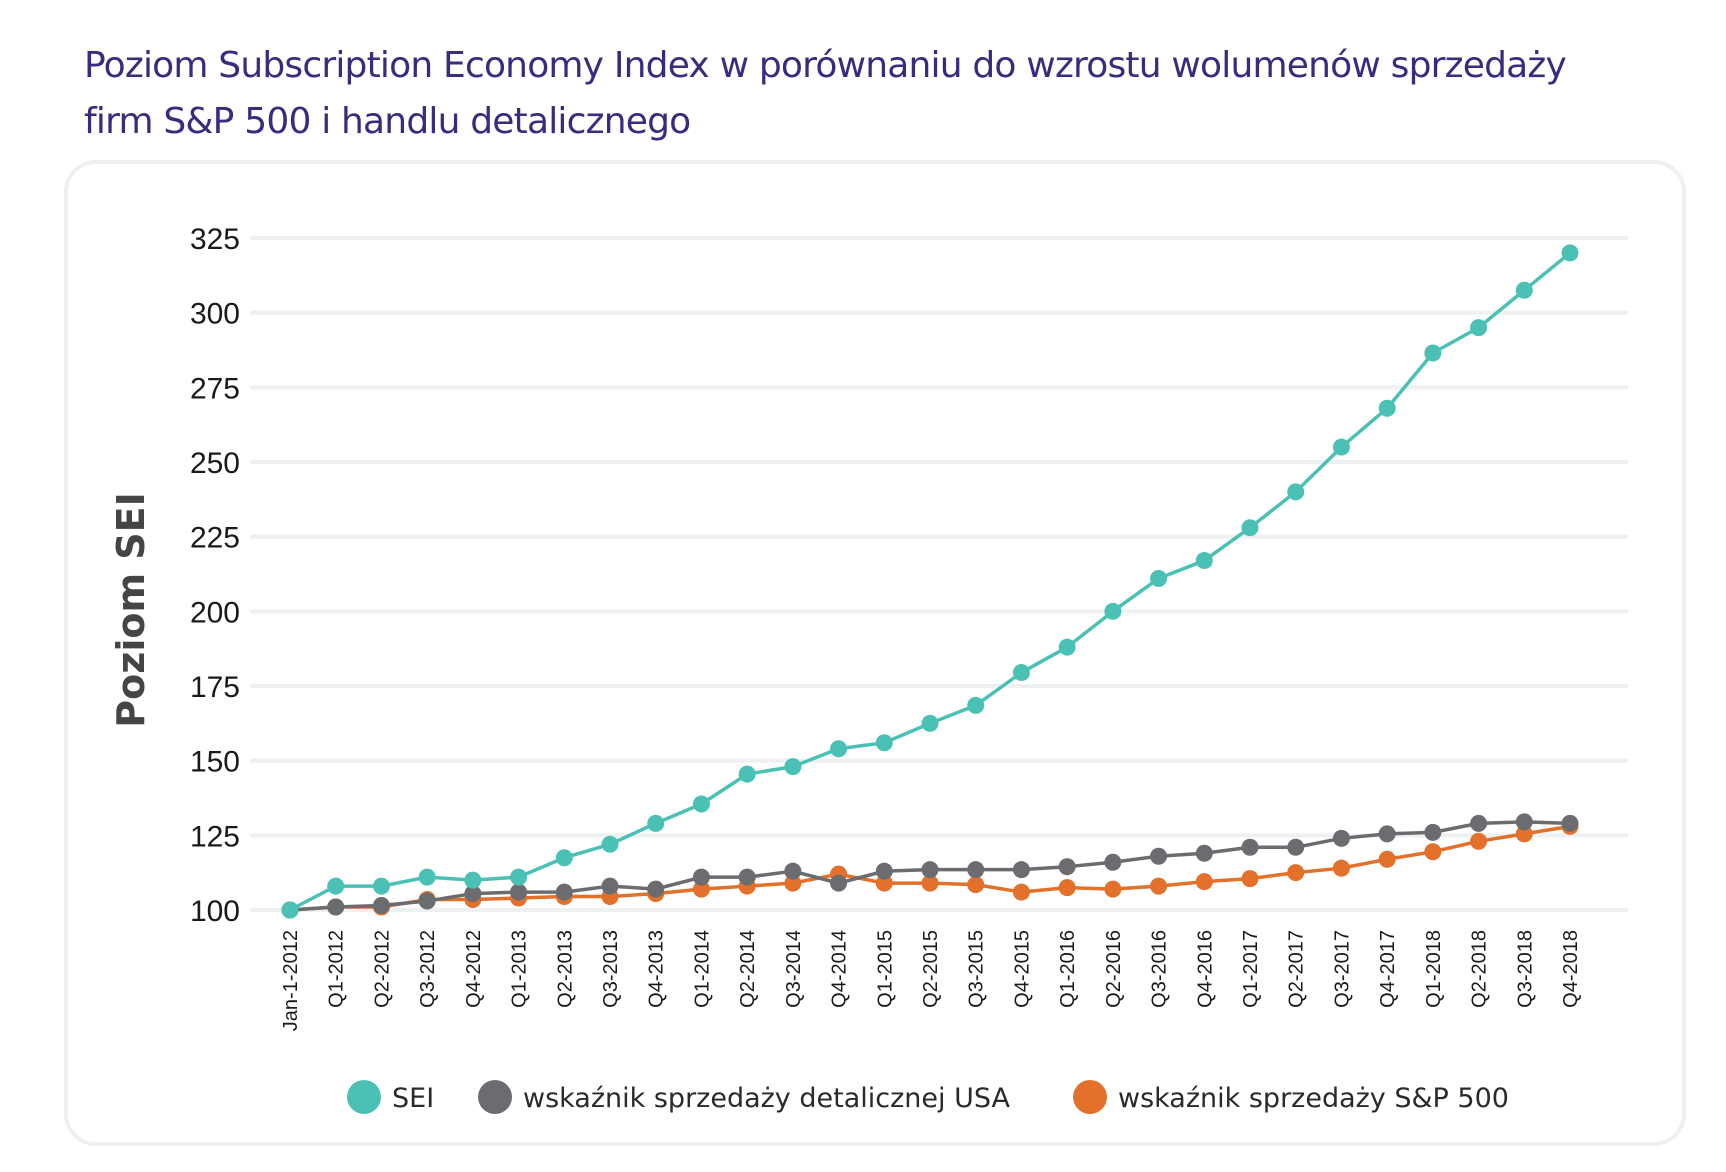  What do you see at coordinates (1022, 969) in the screenshot?
I see `x-tick-label: Q4-2015` at bounding box center [1022, 969].